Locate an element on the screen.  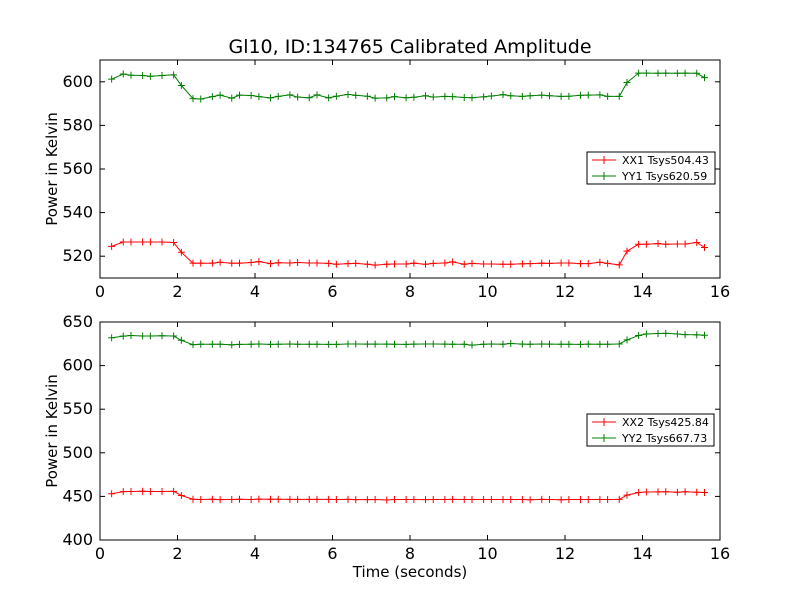
bottom-legend-box is located at coordinates (650, 430).